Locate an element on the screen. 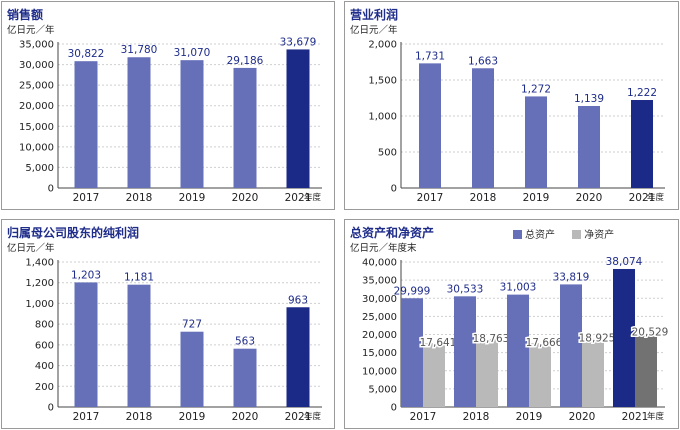 The image size is (680, 430). data-label: 17,641 is located at coordinates (438, 343).